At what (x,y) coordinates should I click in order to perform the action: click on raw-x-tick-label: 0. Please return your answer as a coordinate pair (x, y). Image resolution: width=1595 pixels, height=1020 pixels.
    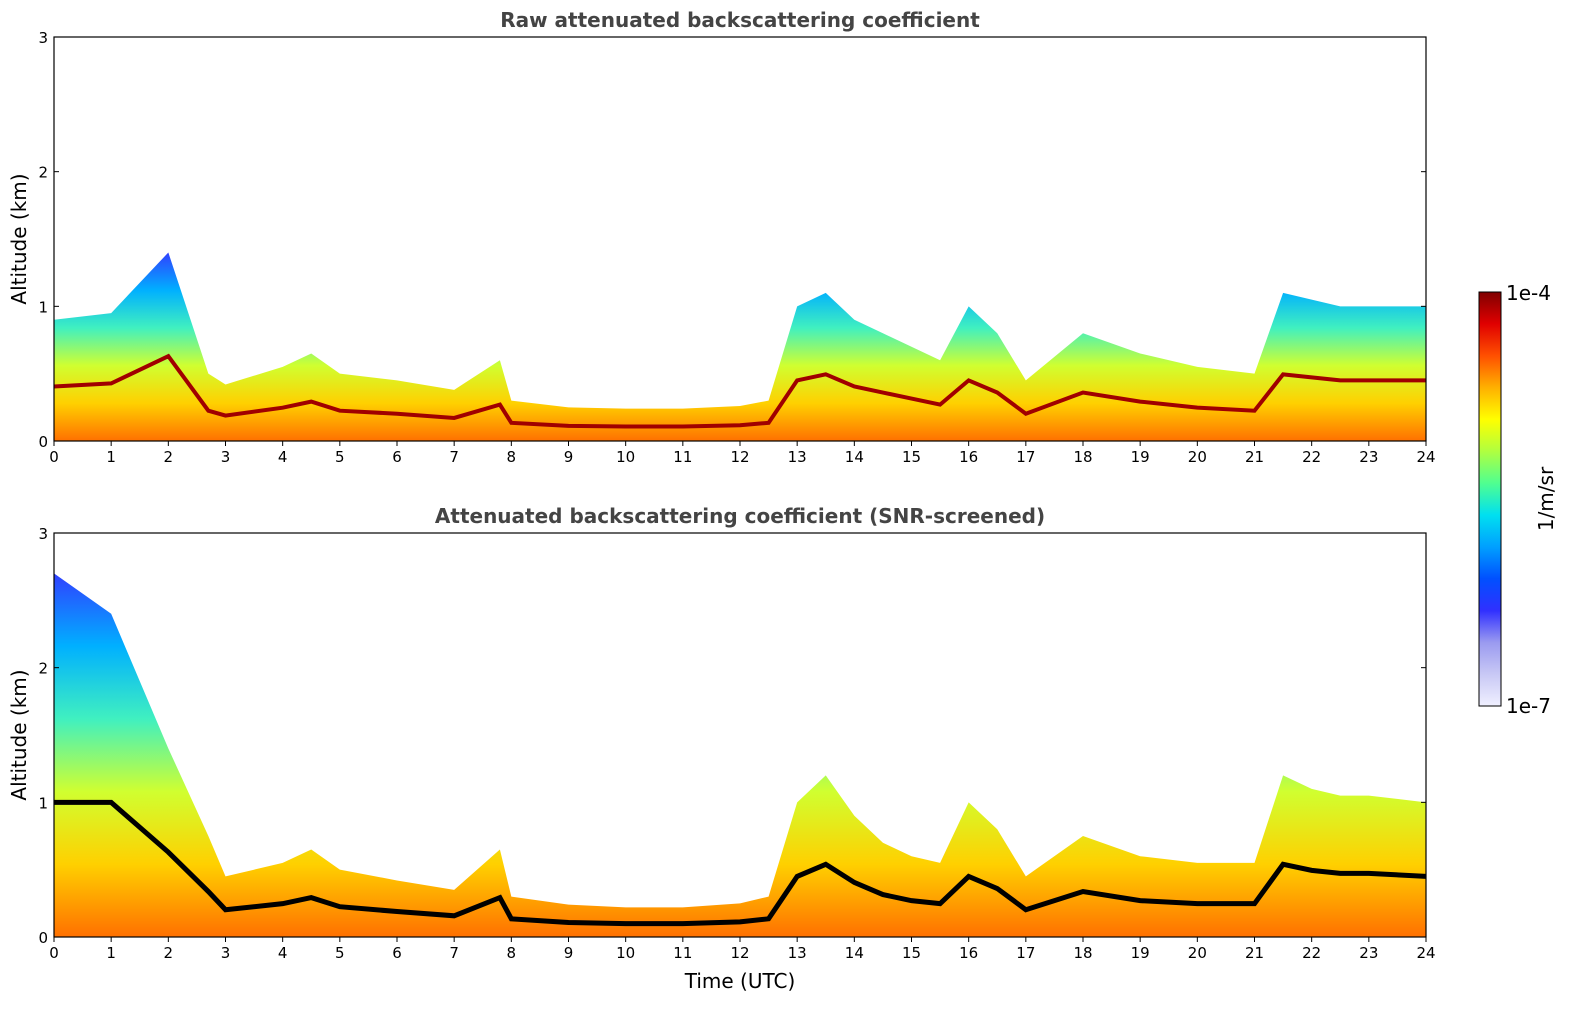
    Looking at the image, I should click on (54, 457).